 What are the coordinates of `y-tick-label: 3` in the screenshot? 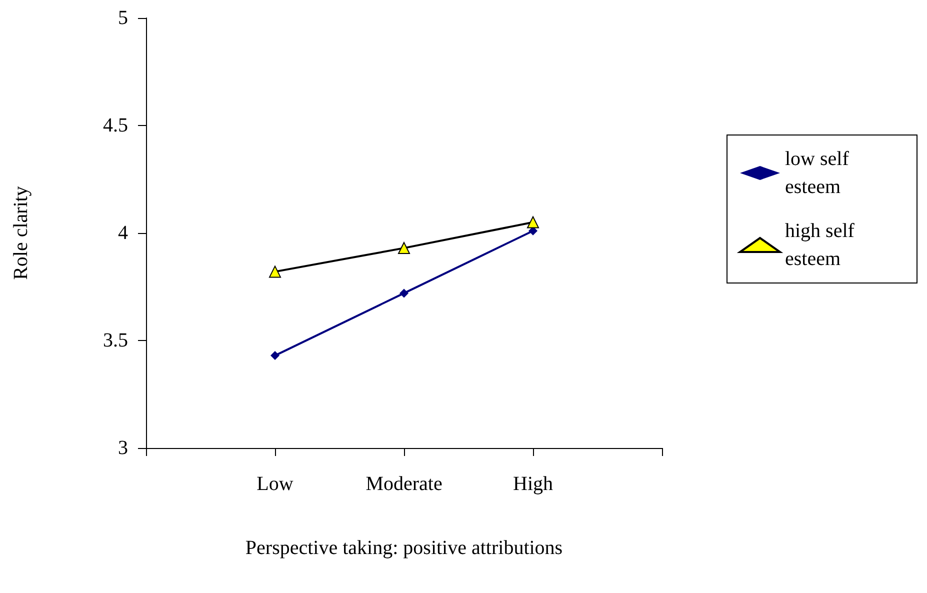 It's located at (123, 448).